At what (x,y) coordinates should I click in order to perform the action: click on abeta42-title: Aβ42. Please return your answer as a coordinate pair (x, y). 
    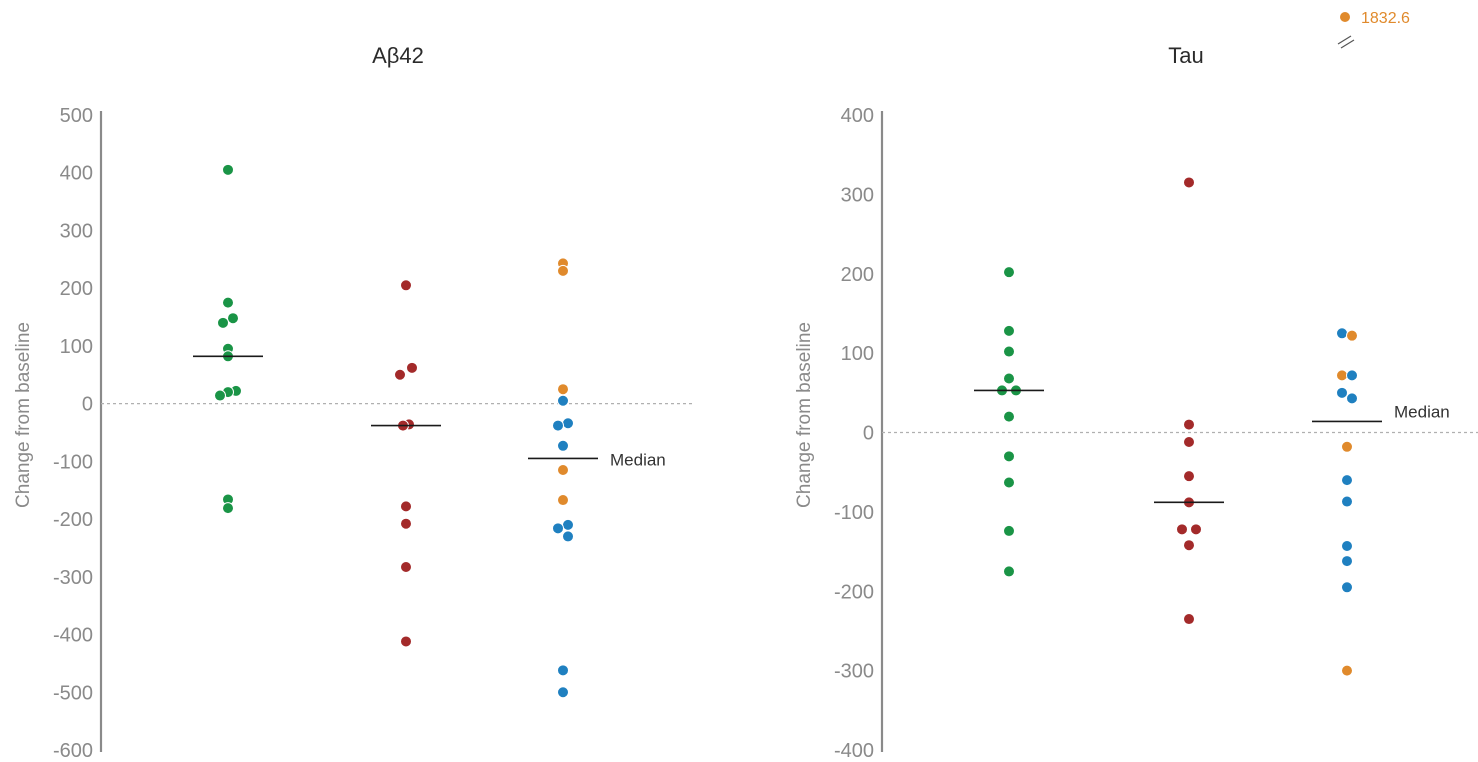
    Looking at the image, I should click on (398, 55).